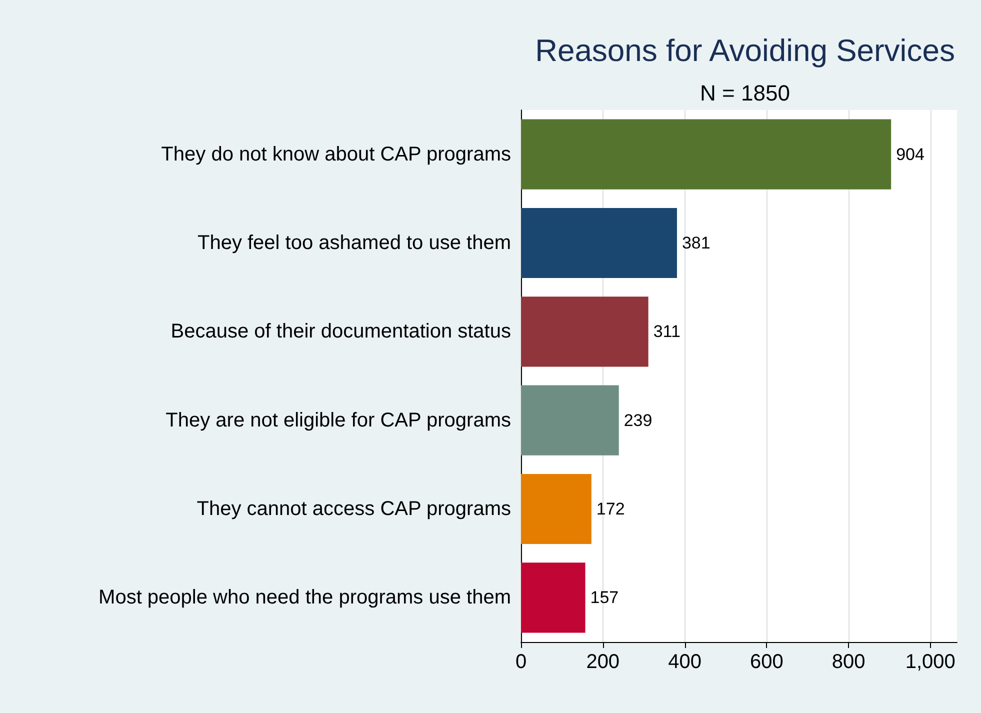 The height and width of the screenshot is (713, 981). I want to click on y-tick-label: Most people who need the programs use them, so click(304, 597).